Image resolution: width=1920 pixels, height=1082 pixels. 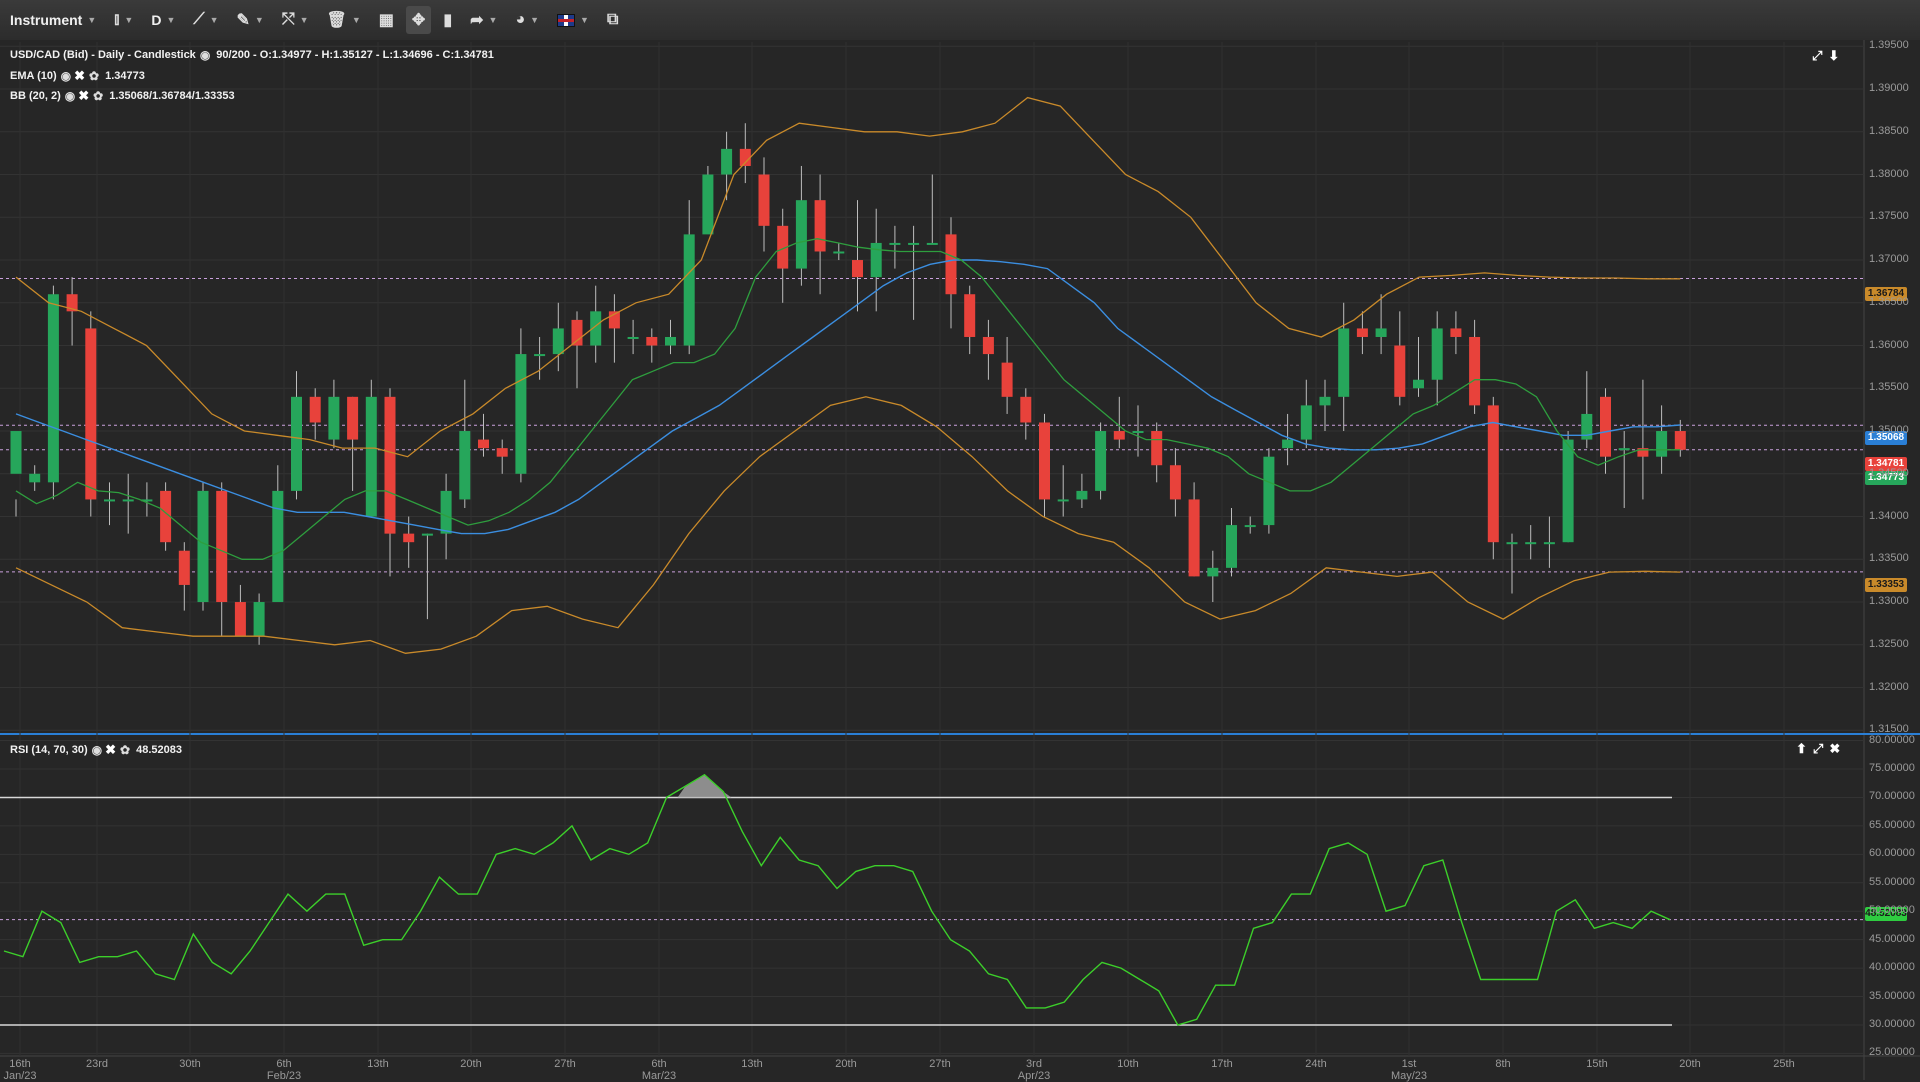 What do you see at coordinates (573, 20) in the screenshot?
I see `language-dropdown: ▼` at bounding box center [573, 20].